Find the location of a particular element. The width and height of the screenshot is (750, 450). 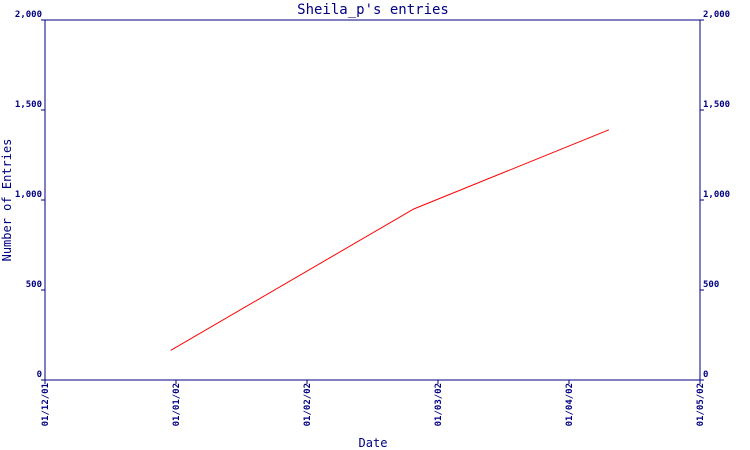

x-tick-label: 01/02/02 is located at coordinates (308, 404).